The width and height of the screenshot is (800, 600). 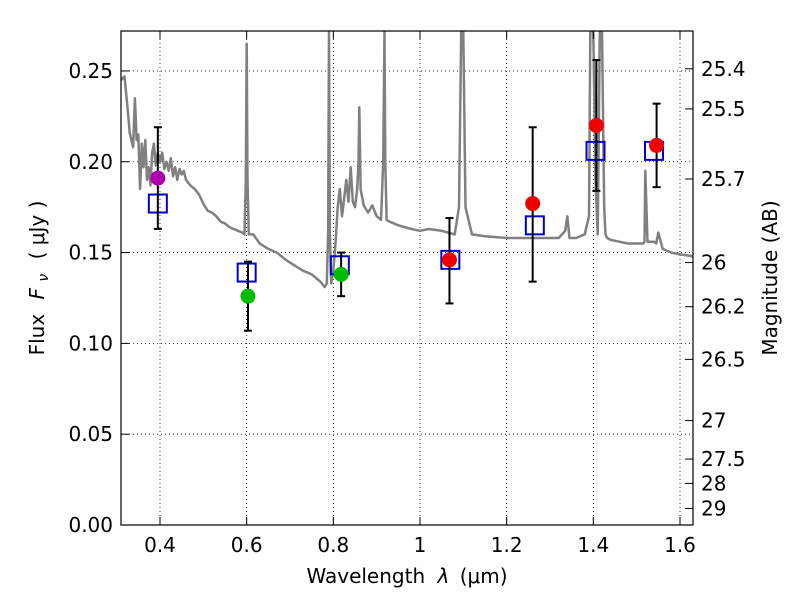 I want to click on x-tick-label: 1, so click(x=420, y=545).